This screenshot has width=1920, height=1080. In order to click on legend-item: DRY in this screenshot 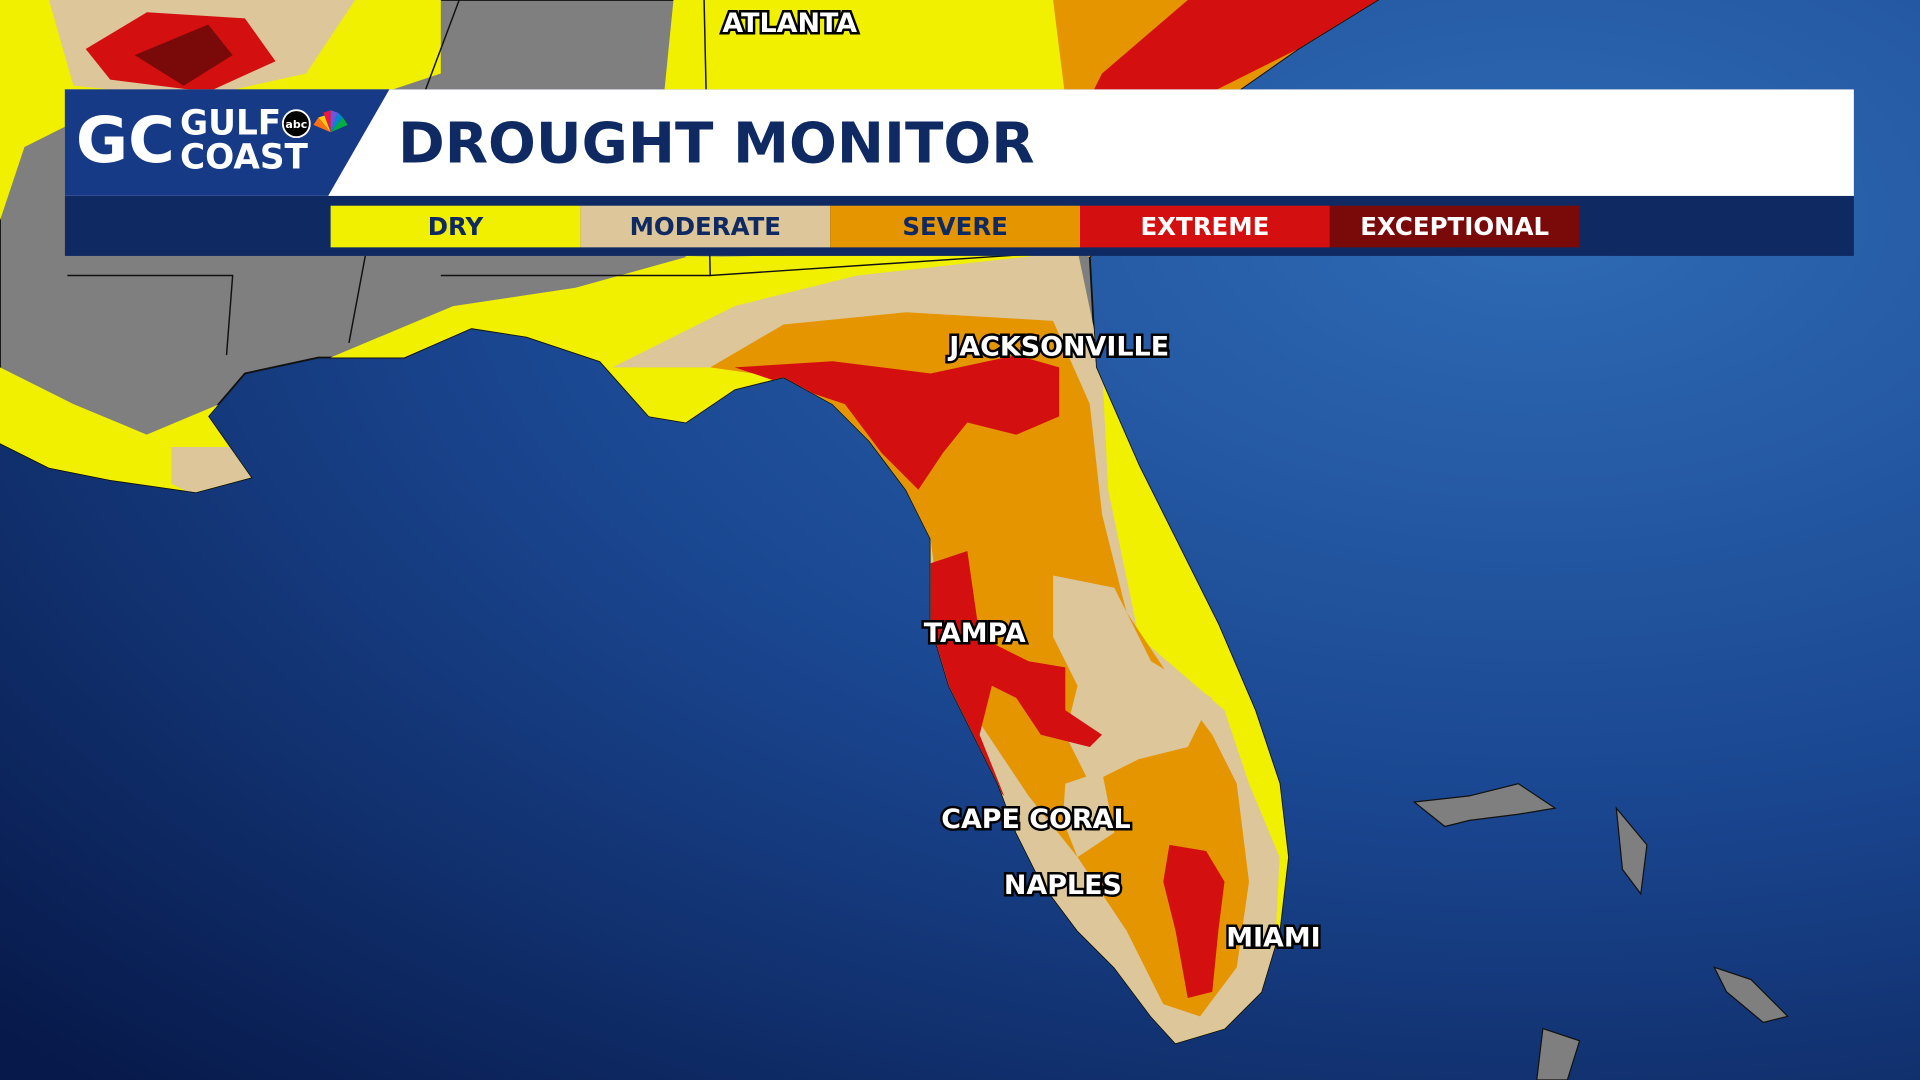, I will do `click(455, 226)`.